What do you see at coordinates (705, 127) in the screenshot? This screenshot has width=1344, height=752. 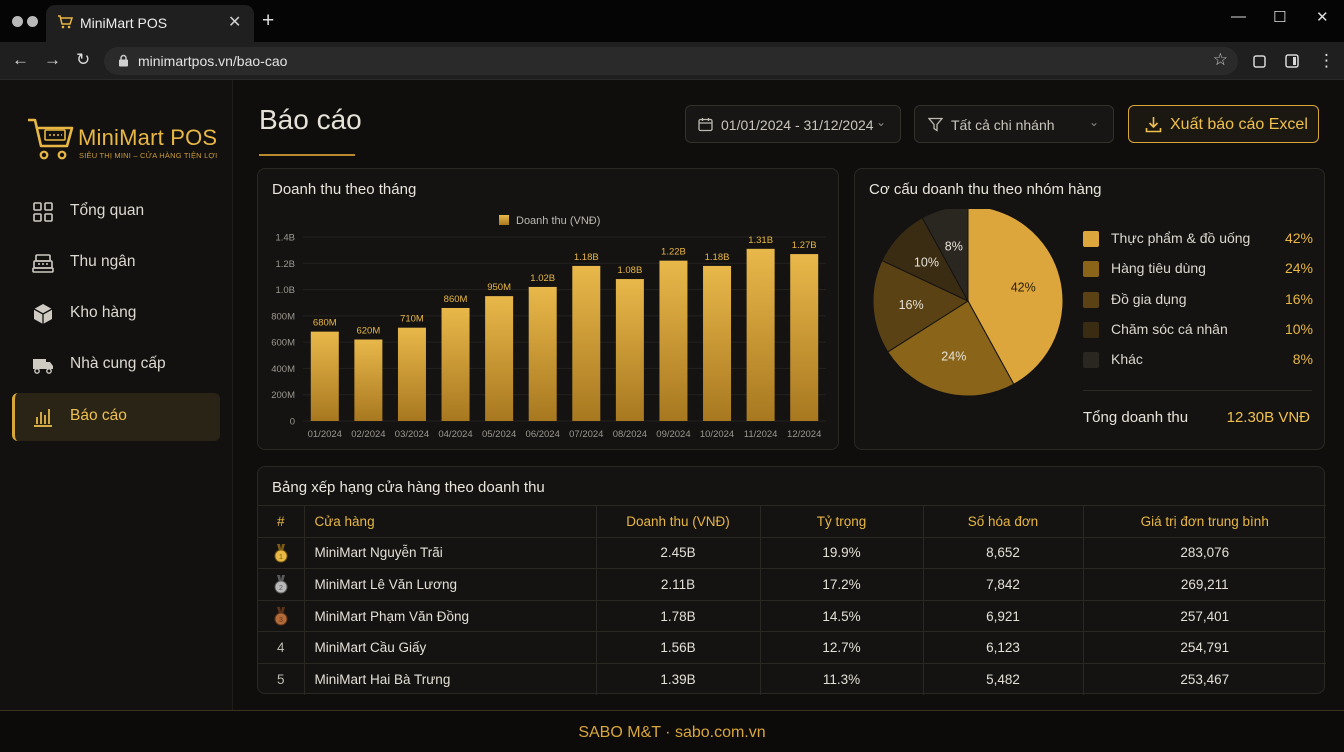 I see `calendar-icon` at bounding box center [705, 127].